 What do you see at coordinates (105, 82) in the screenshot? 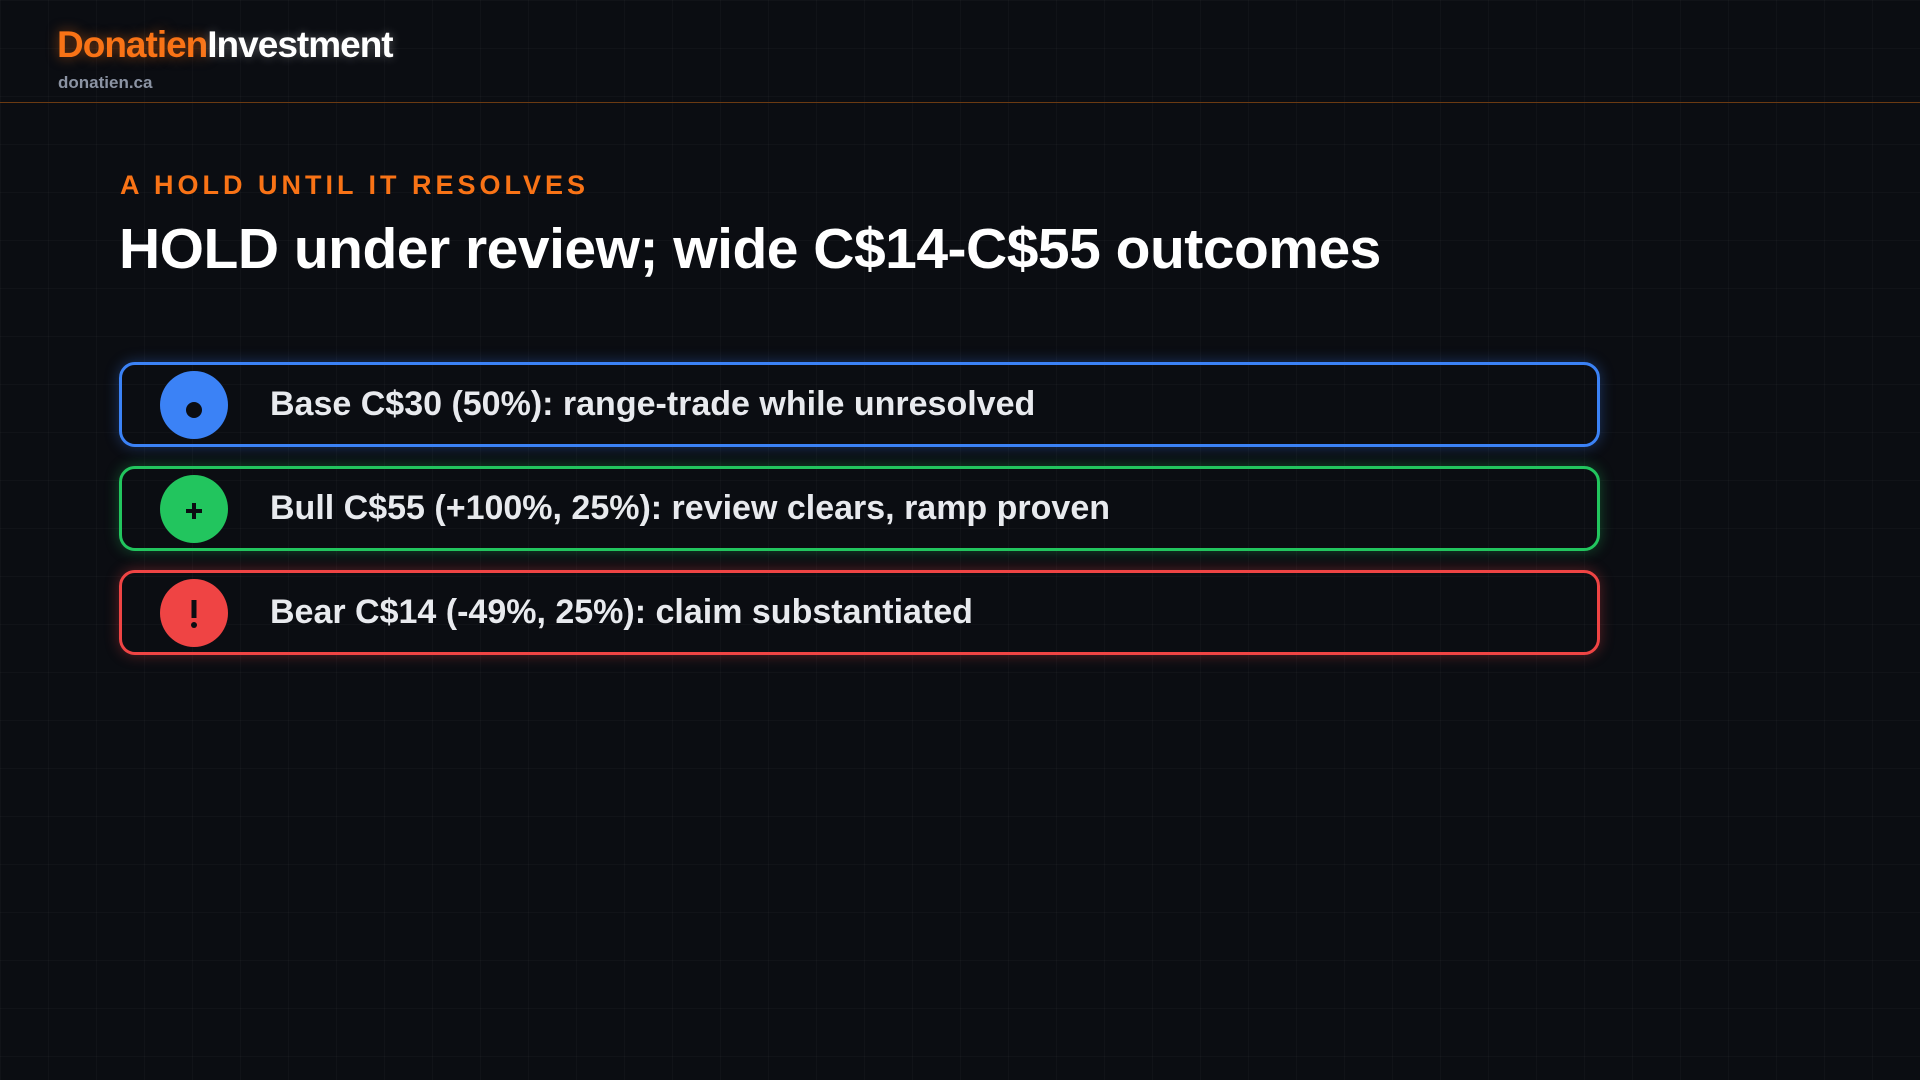
I see `site-url: donatien.ca` at bounding box center [105, 82].